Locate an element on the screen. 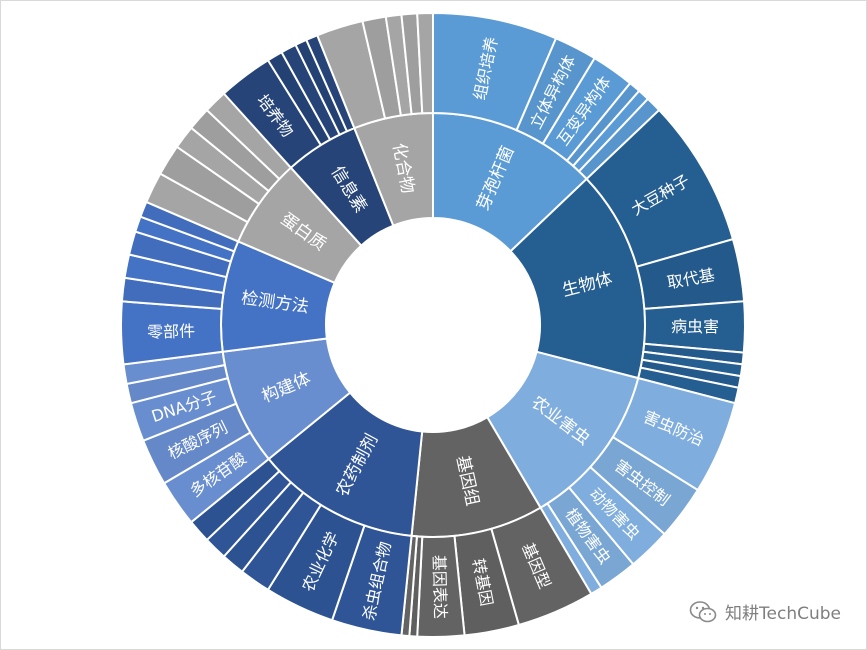 The width and height of the screenshot is (867, 650). watermark: 知耕TechCube is located at coordinates (765, 611).